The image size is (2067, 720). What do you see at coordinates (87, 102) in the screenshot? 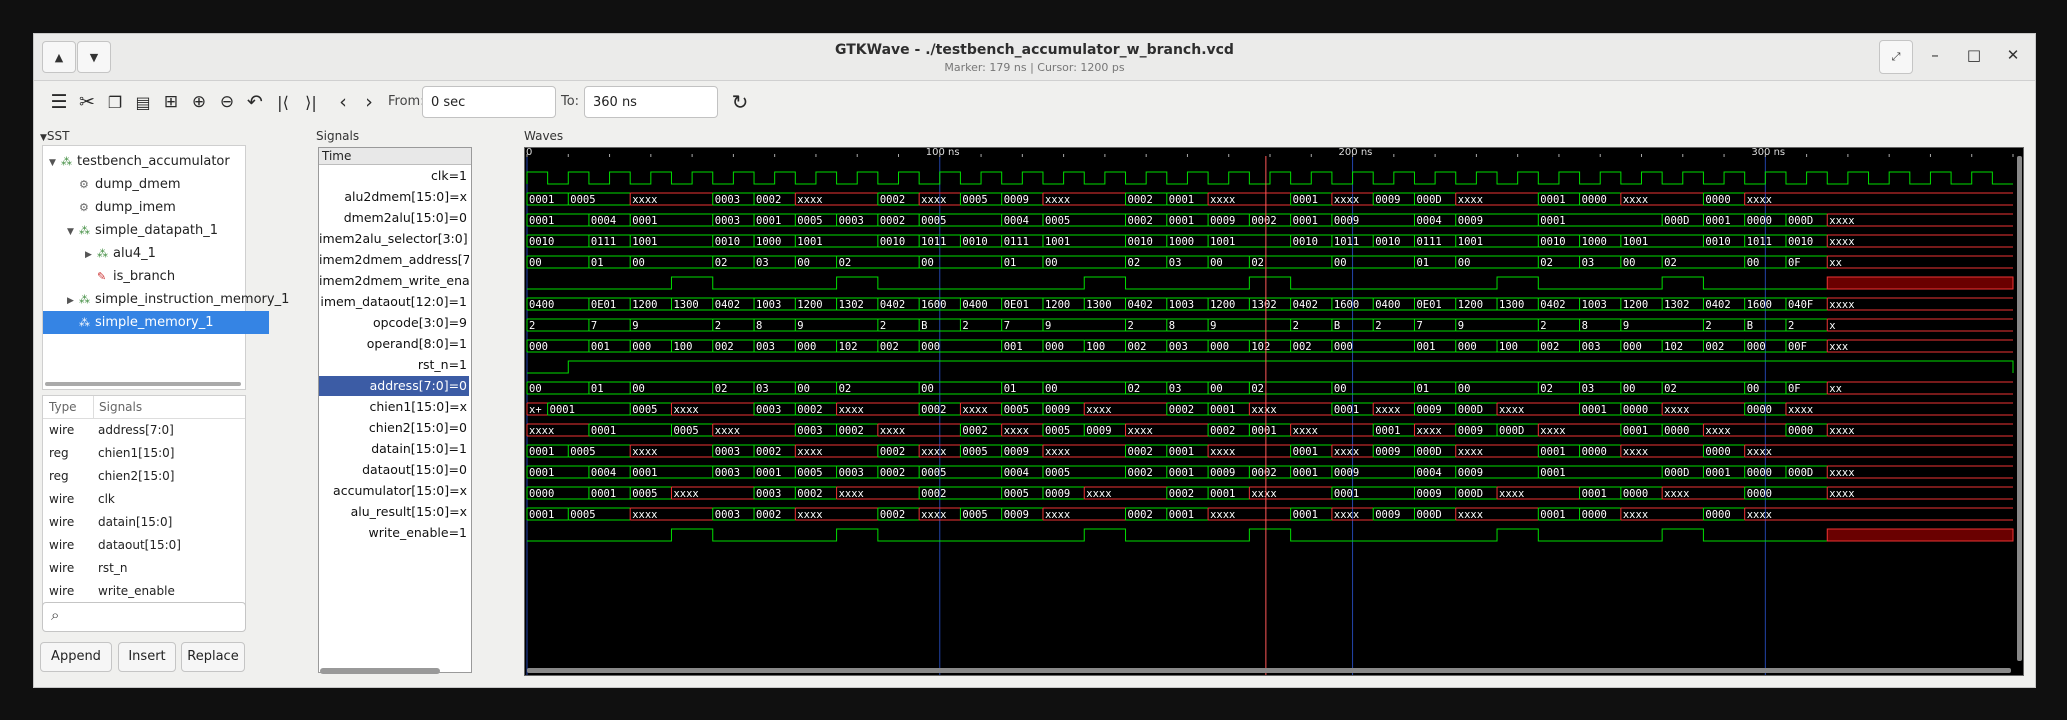
I see `cut-icon: ✂` at bounding box center [87, 102].